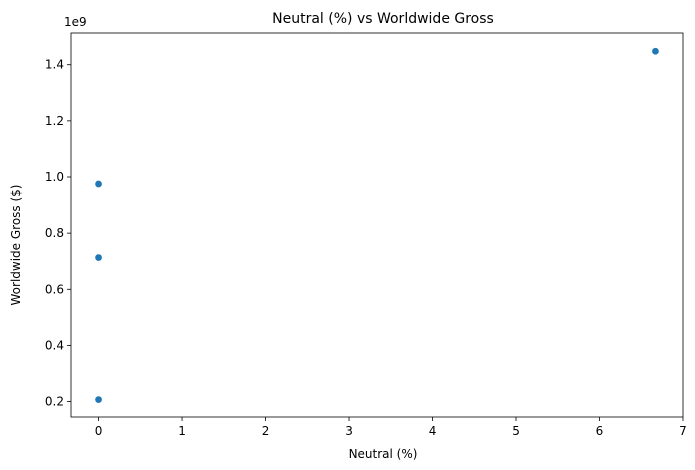  I want to click on y-tick-label: 0.4, so click(54, 345).